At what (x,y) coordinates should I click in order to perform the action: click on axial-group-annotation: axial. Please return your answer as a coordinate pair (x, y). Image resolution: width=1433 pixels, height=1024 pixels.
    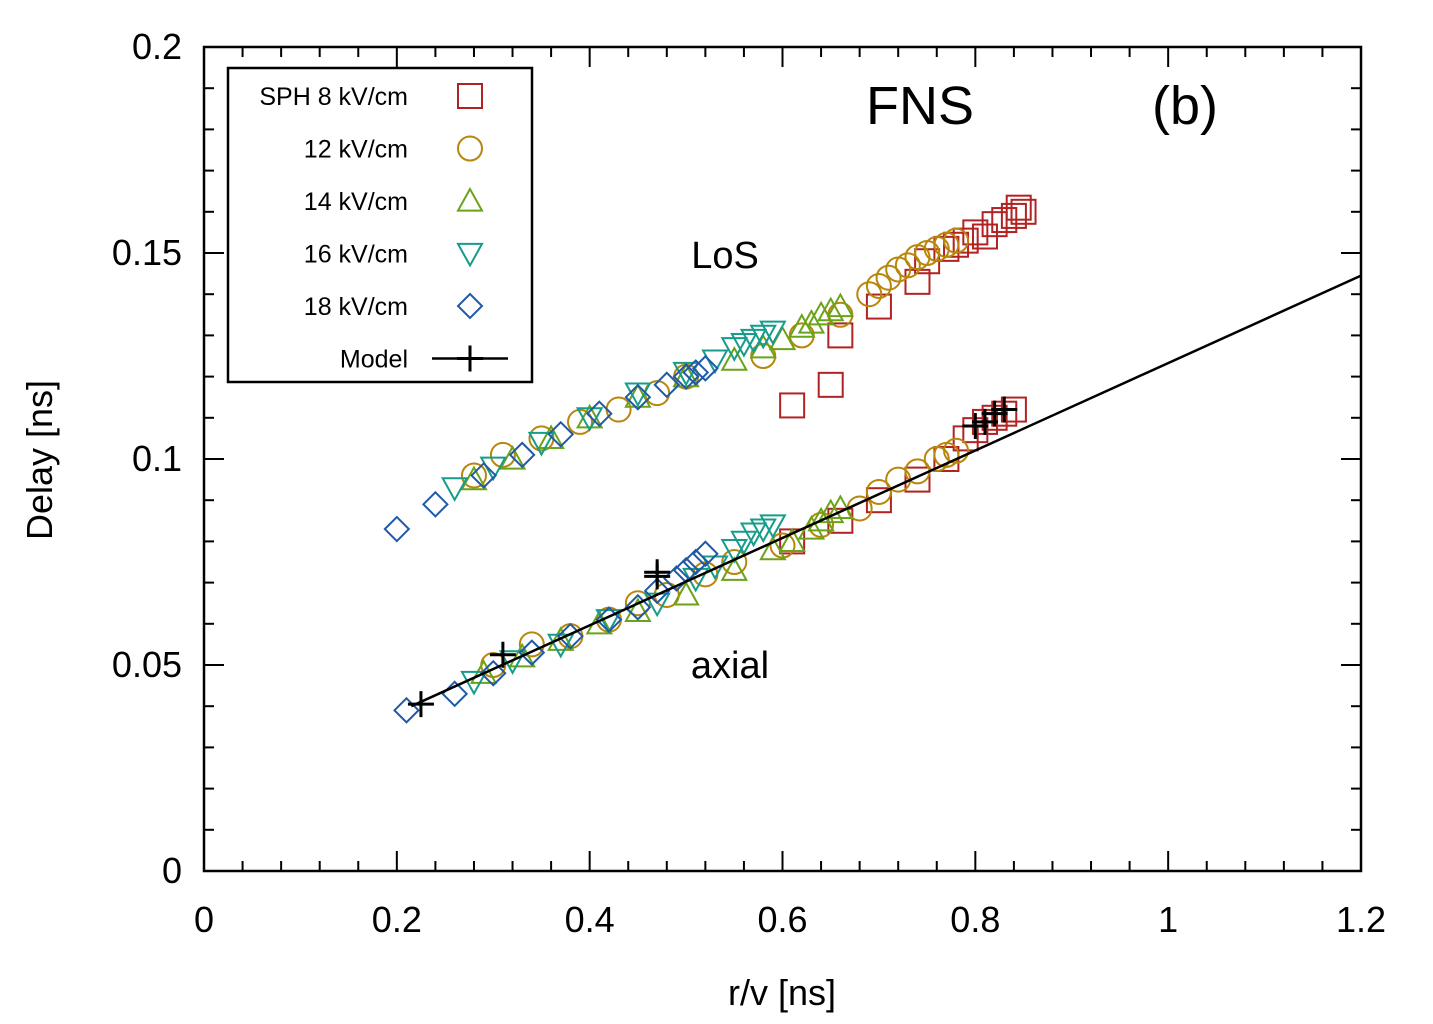
    Looking at the image, I should click on (730, 666).